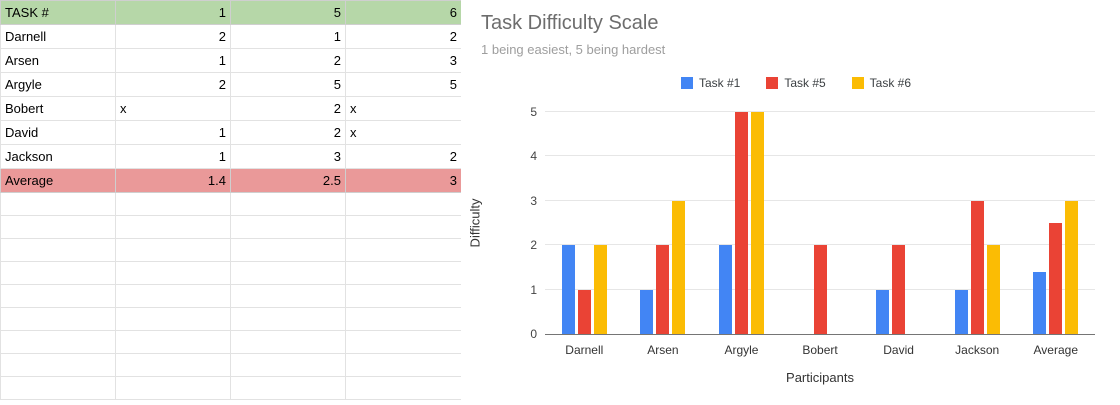 This screenshot has width=1120, height=405. Describe the element at coordinates (403, 12) in the screenshot. I see `cell: 6` at that location.